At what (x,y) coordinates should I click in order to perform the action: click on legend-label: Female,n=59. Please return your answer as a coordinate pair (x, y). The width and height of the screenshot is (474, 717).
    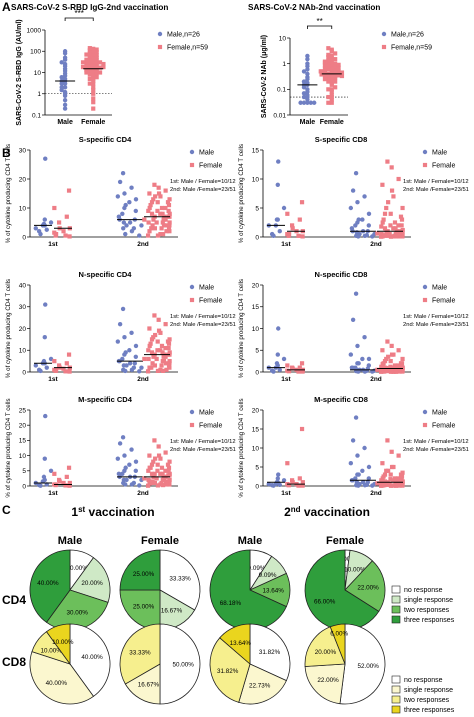
    Looking at the image, I should click on (411, 48).